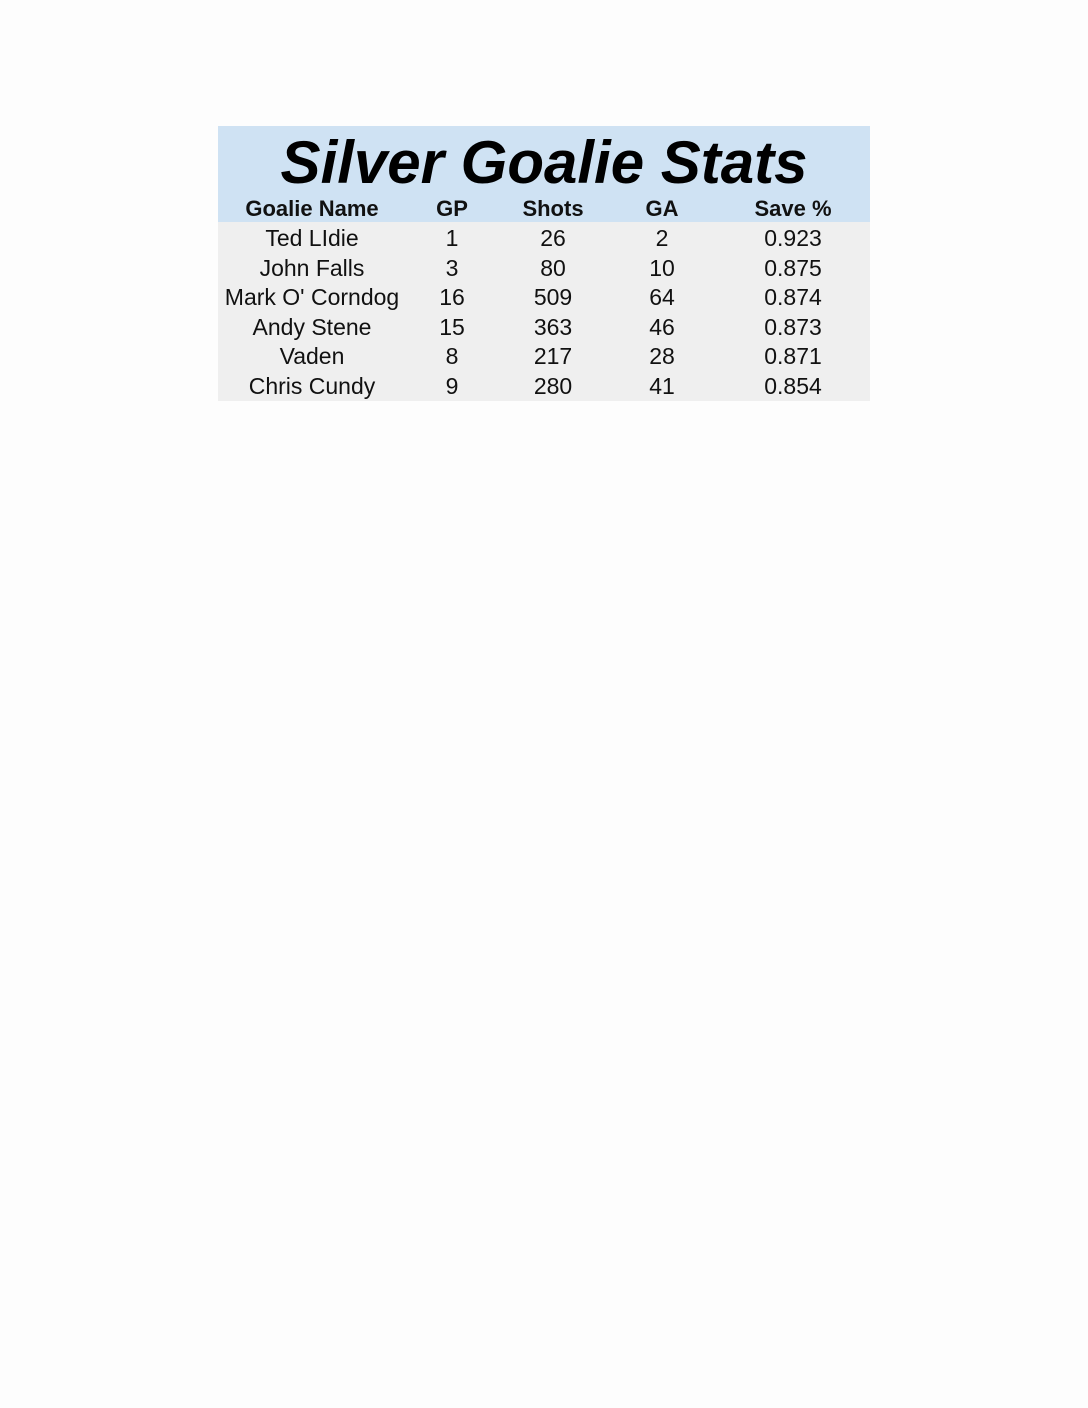  What do you see at coordinates (553, 326) in the screenshot?
I see `cell-shots: 363` at bounding box center [553, 326].